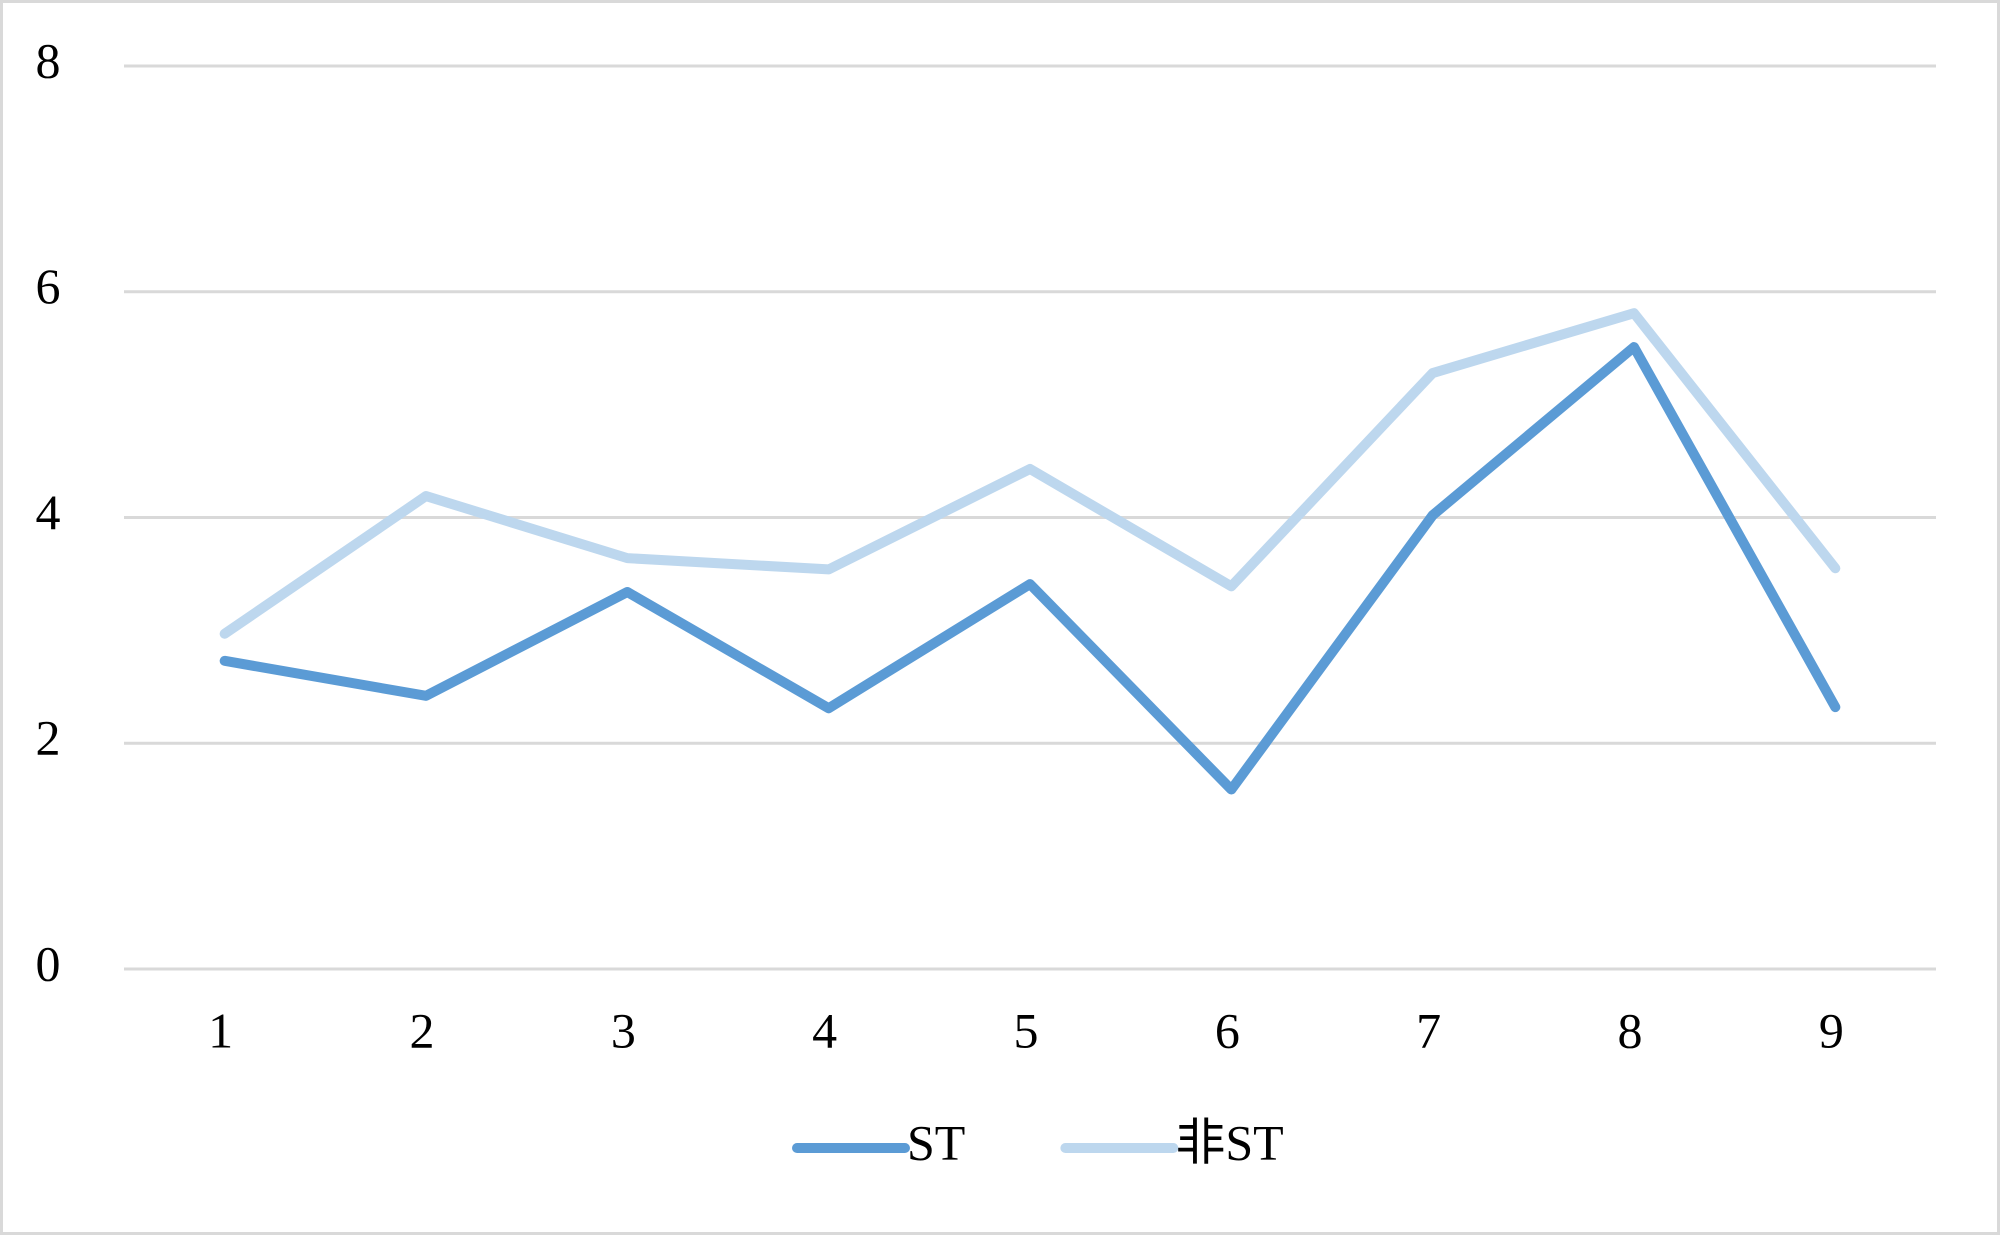 The image size is (2000, 1235). What do you see at coordinates (422, 1030) in the screenshot?
I see `x-tick-label: 2` at bounding box center [422, 1030].